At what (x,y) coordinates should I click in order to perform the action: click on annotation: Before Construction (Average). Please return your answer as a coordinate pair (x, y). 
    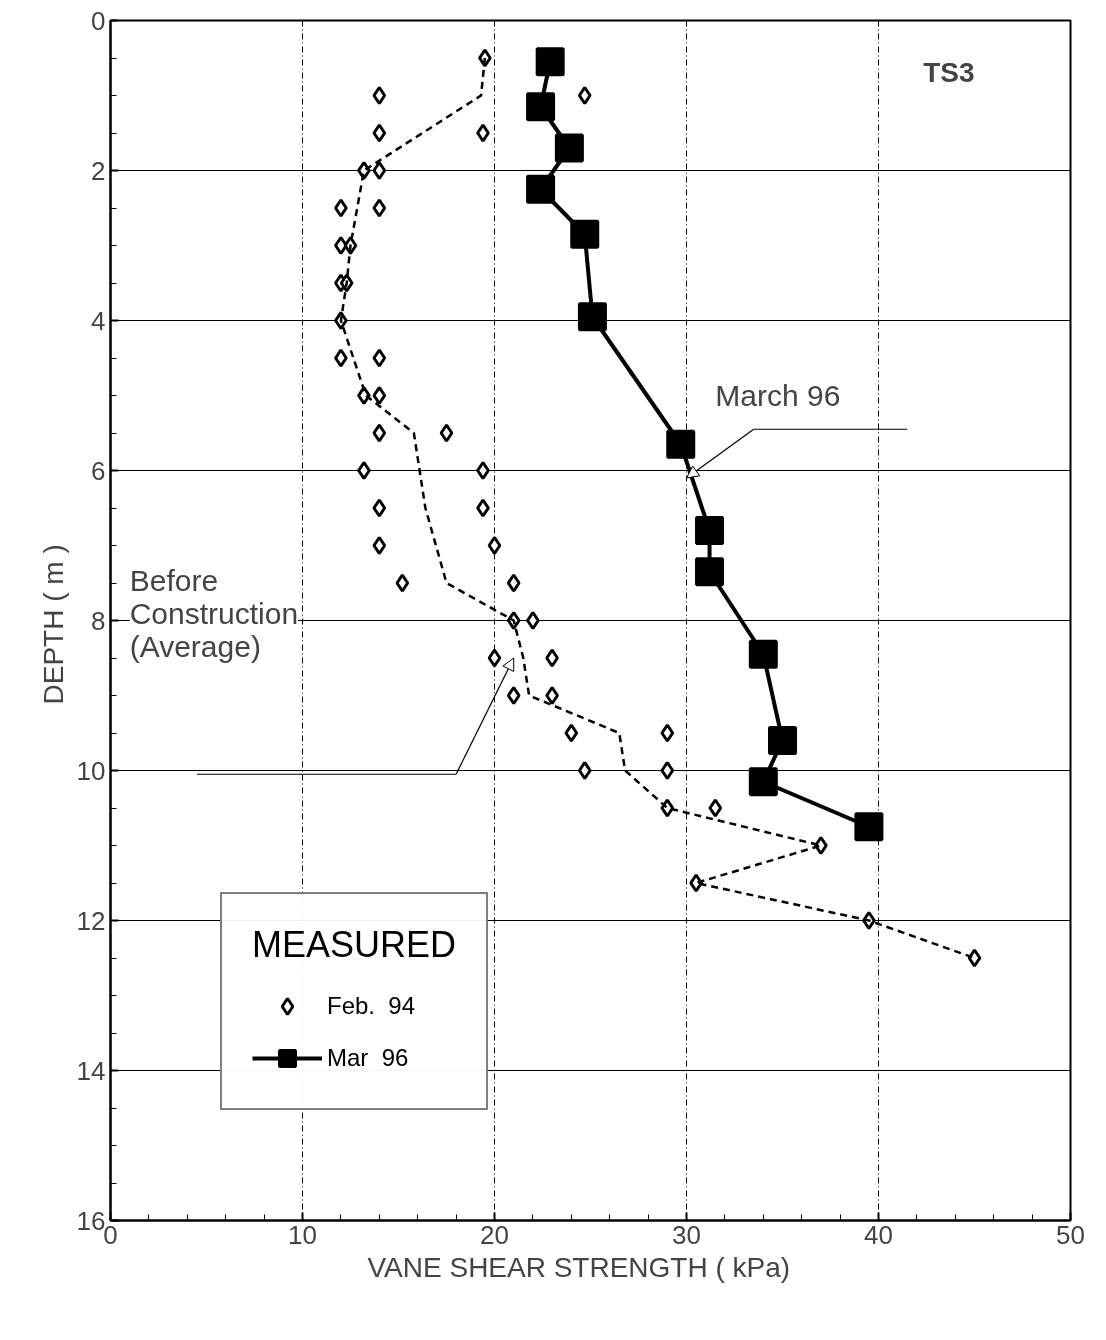
    Looking at the image, I should click on (214, 613).